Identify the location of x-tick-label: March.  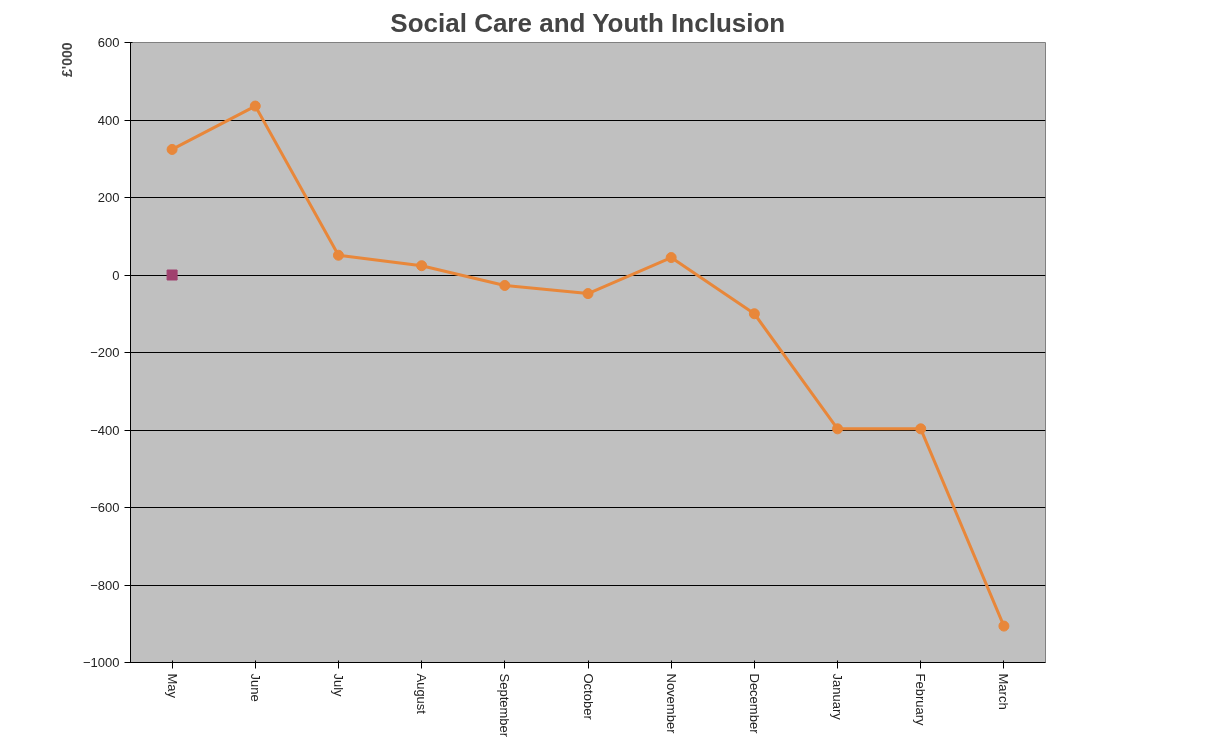
(1004, 691).